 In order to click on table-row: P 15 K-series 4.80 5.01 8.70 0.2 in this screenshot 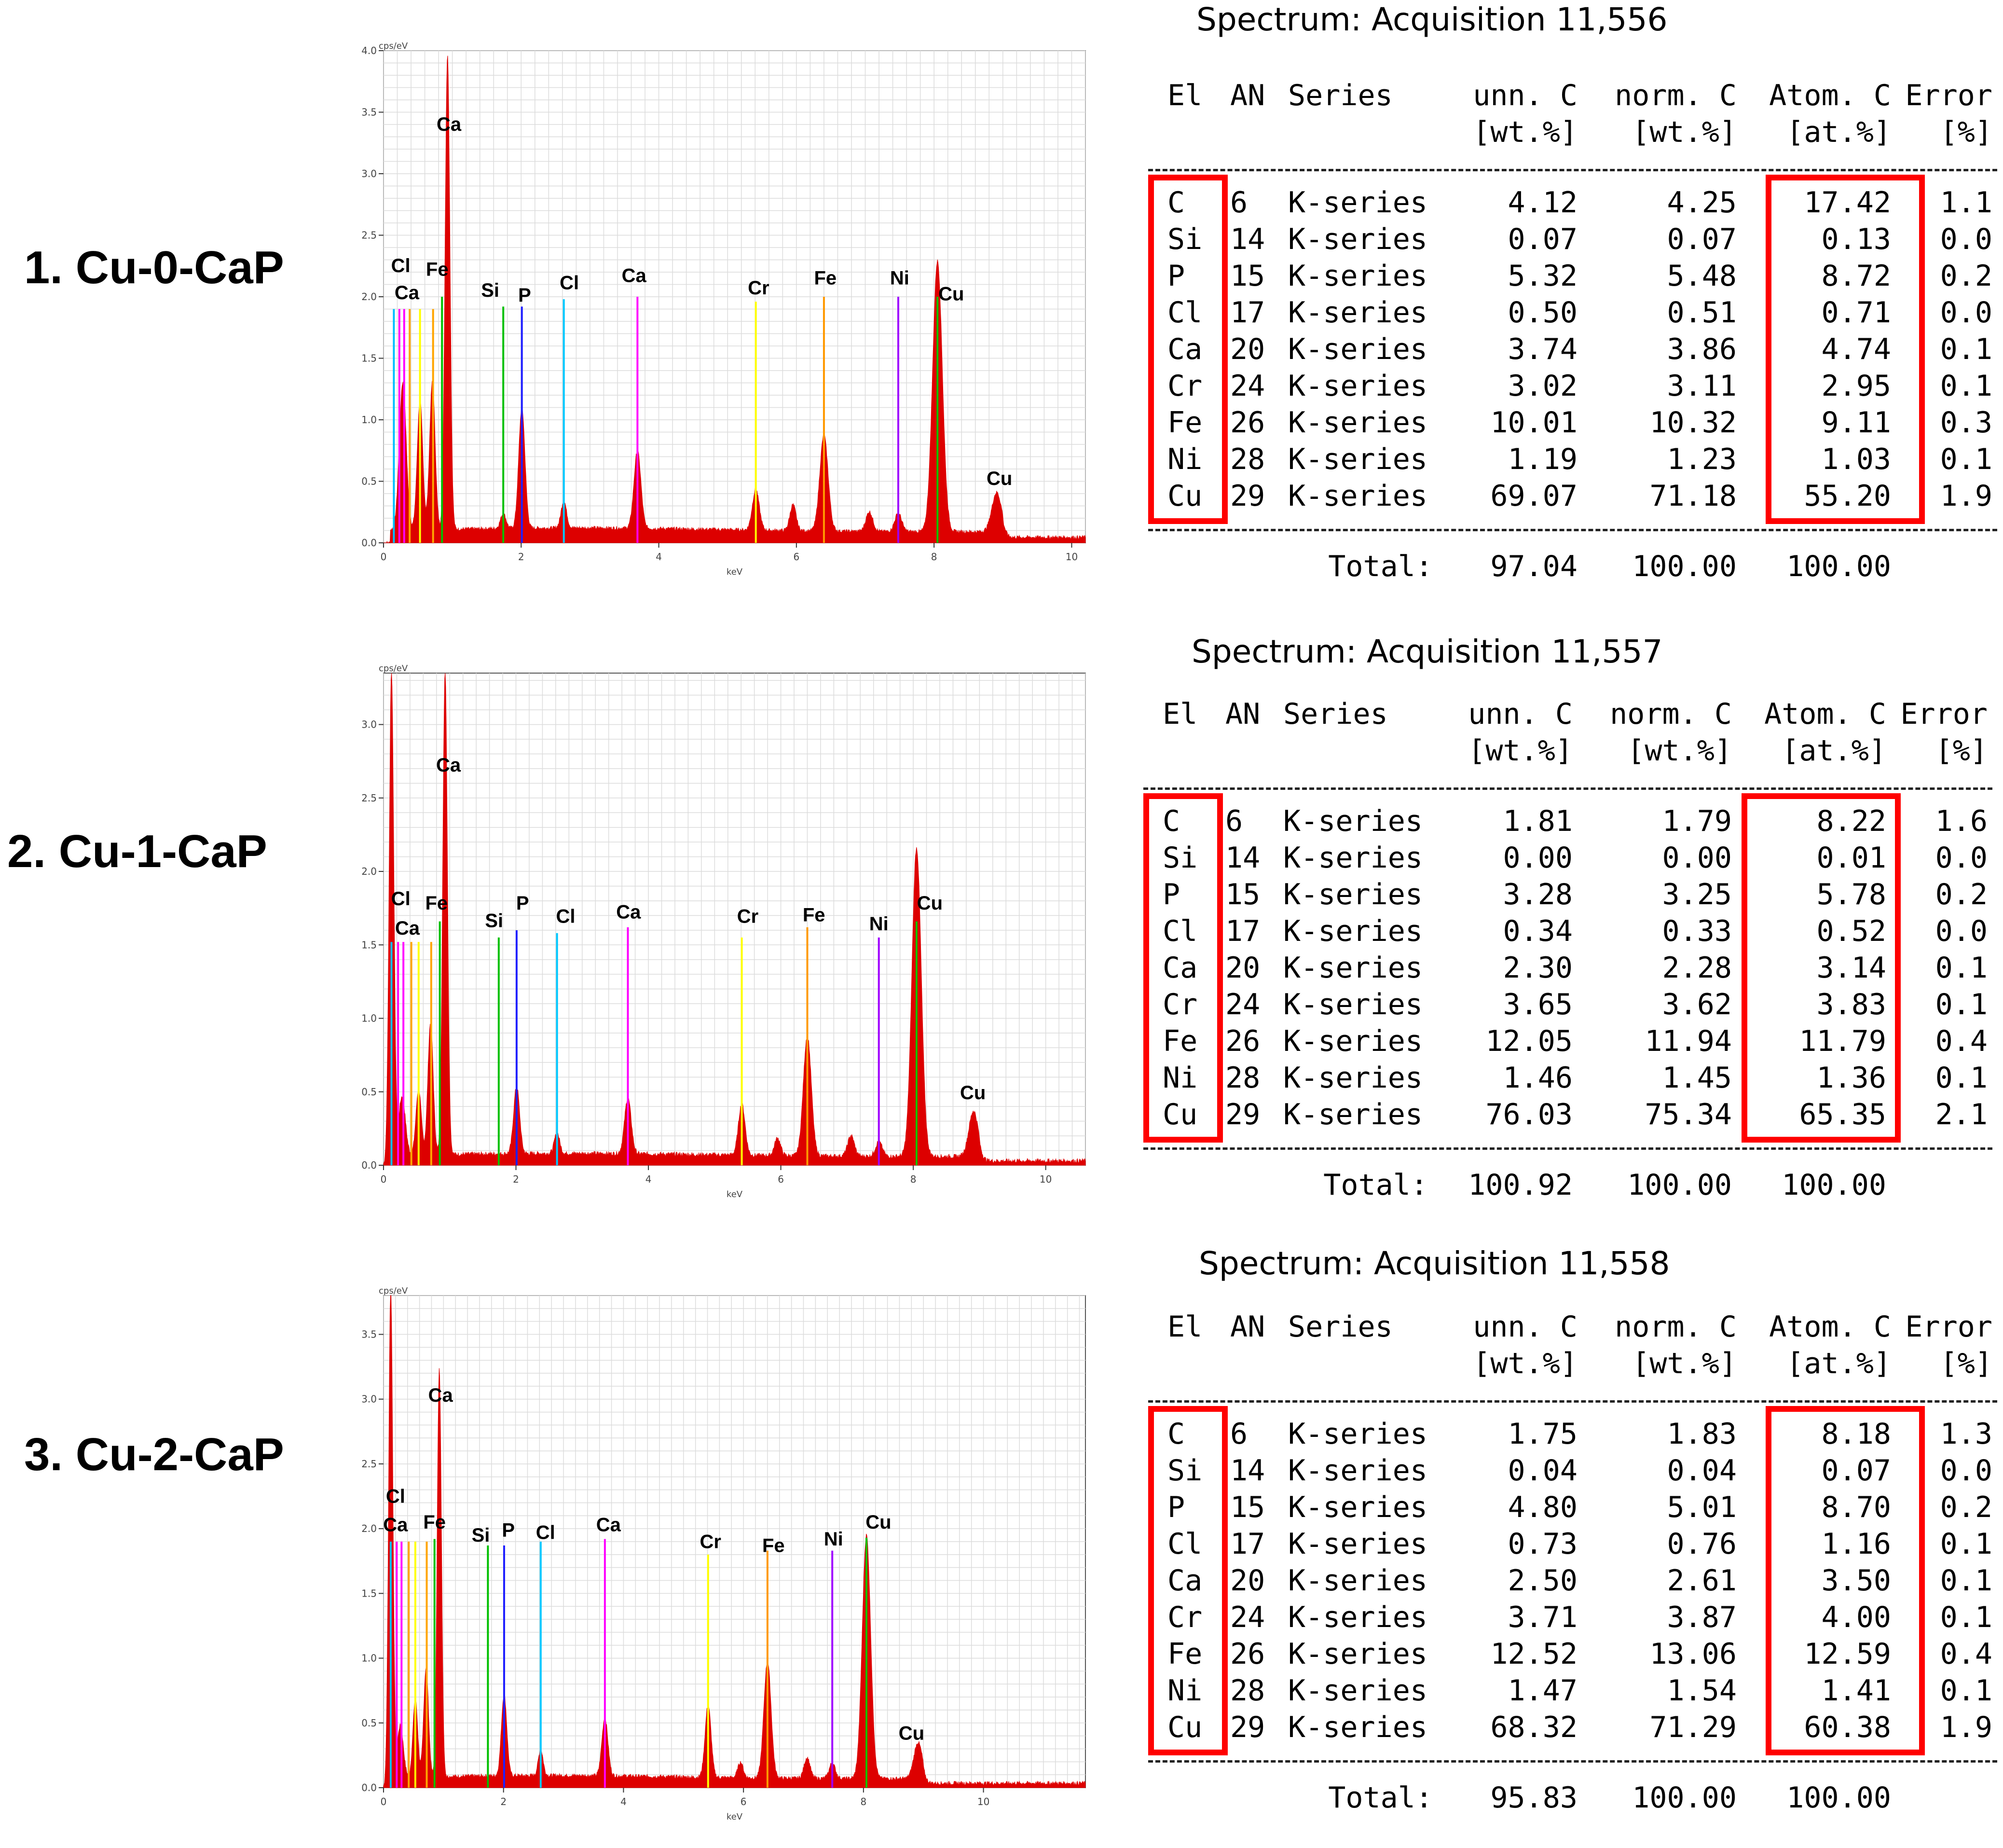, I will do `click(1572, 1507)`.